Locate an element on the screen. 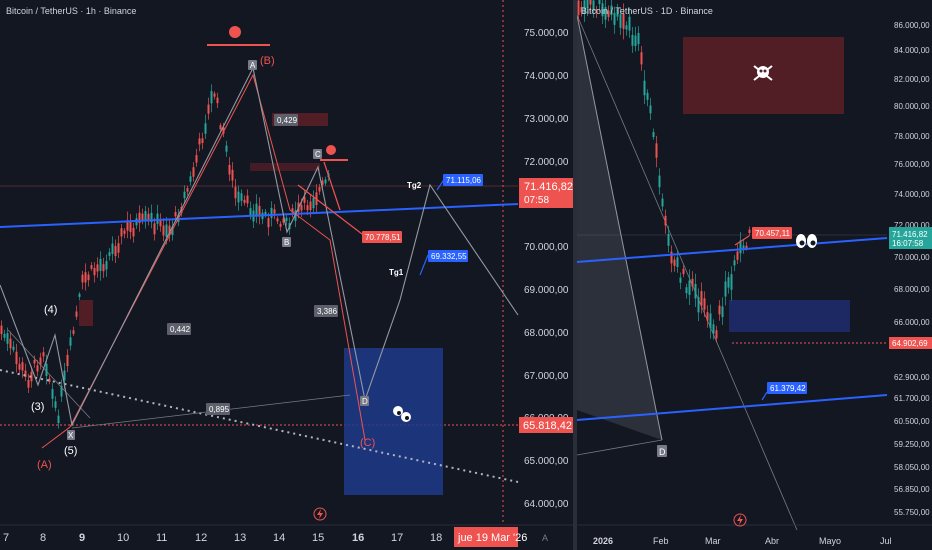  price-tick: 78.000,00 is located at coordinates (912, 136).